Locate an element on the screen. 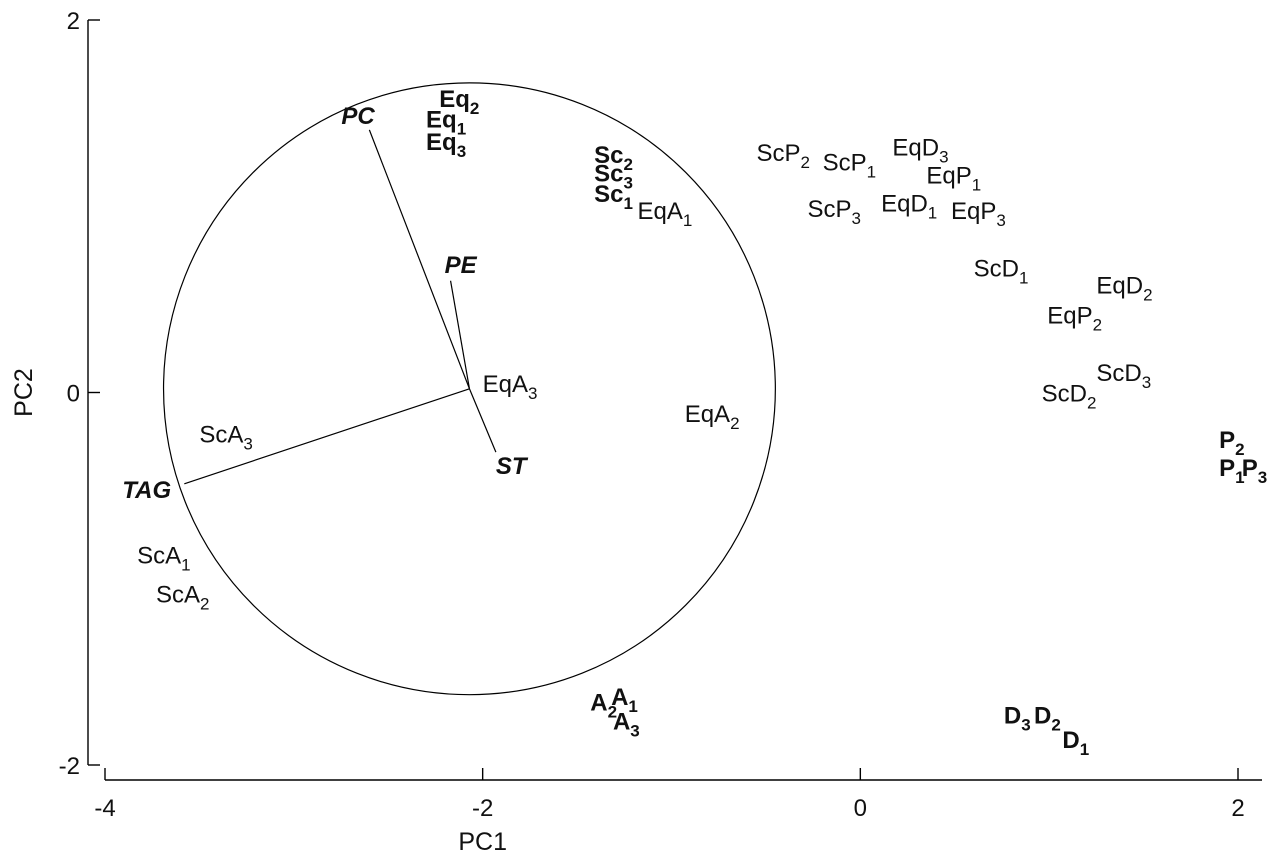 This screenshot has height=855, width=1272. point-scp2: ScP2 is located at coordinates (782, 156).